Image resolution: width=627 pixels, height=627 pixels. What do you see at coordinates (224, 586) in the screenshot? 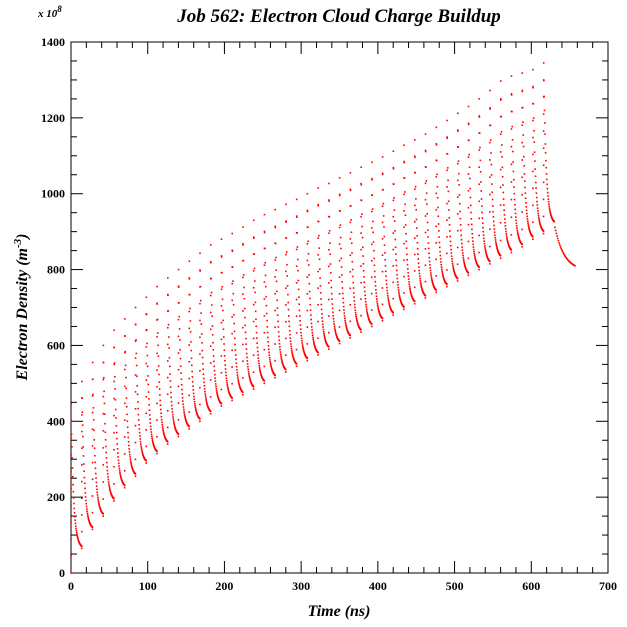
I see `x-tick-label: 200` at bounding box center [224, 586].